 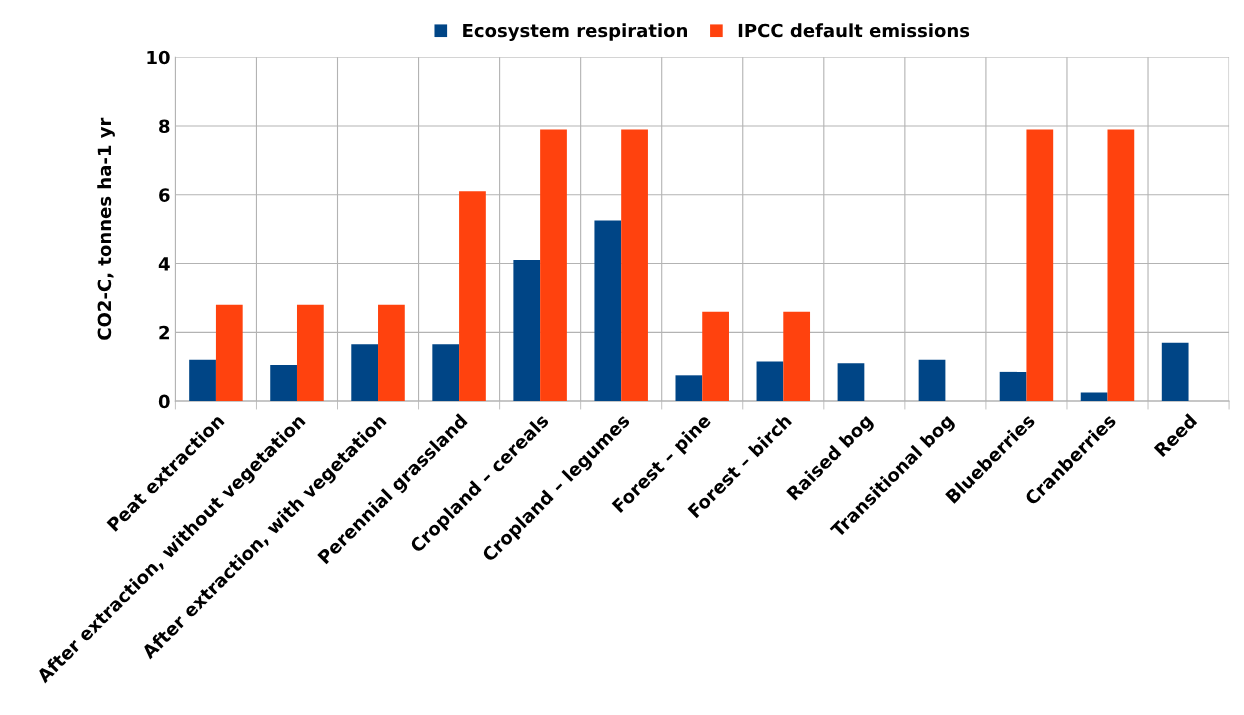 I want to click on y-axis-title: CO2-C, tonnes ha-1 yr, so click(x=106, y=228).